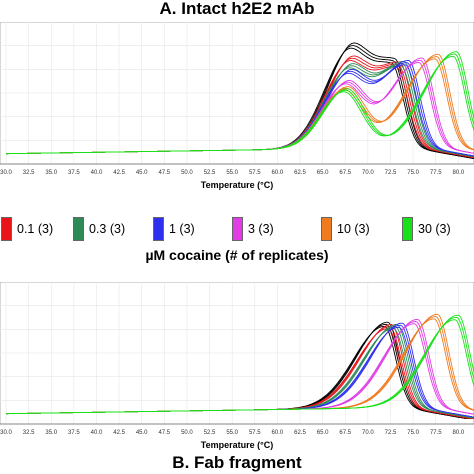 The width and height of the screenshot is (474, 474). I want to click on legend-item-10: 10 (3), so click(345, 229).